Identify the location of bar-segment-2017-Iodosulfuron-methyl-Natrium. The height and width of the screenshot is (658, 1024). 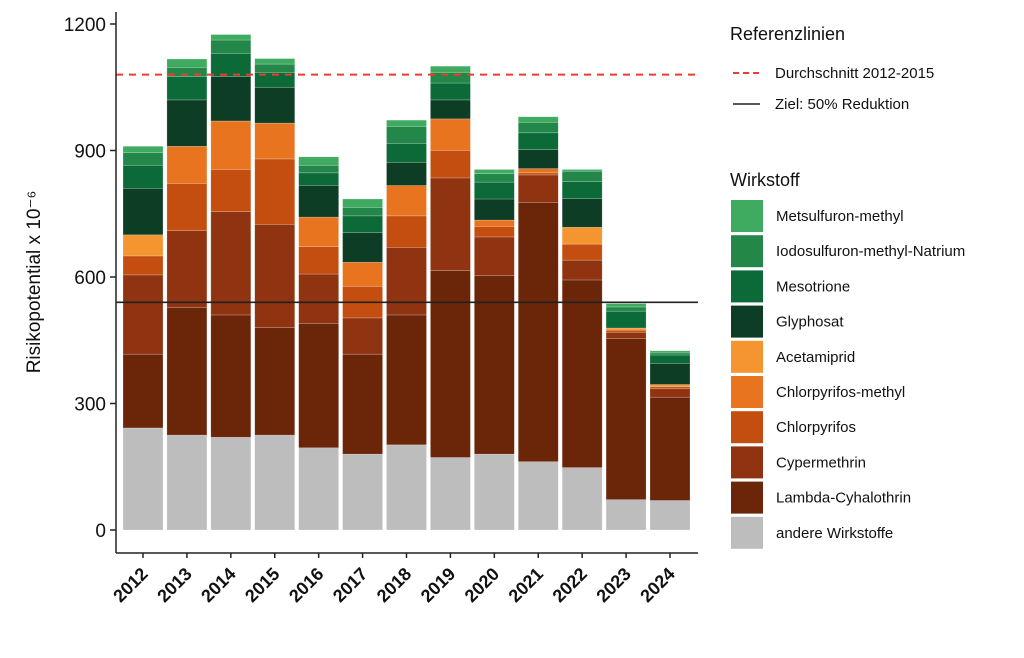
(362, 212).